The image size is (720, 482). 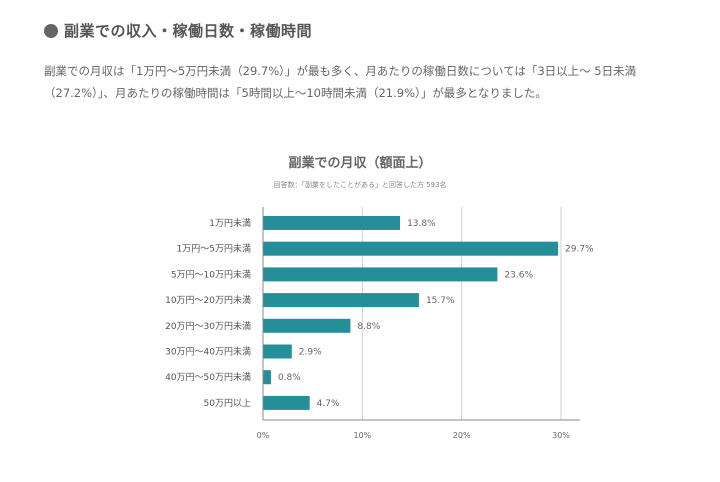 I want to click on value-label: 0.8%, so click(x=289, y=378).